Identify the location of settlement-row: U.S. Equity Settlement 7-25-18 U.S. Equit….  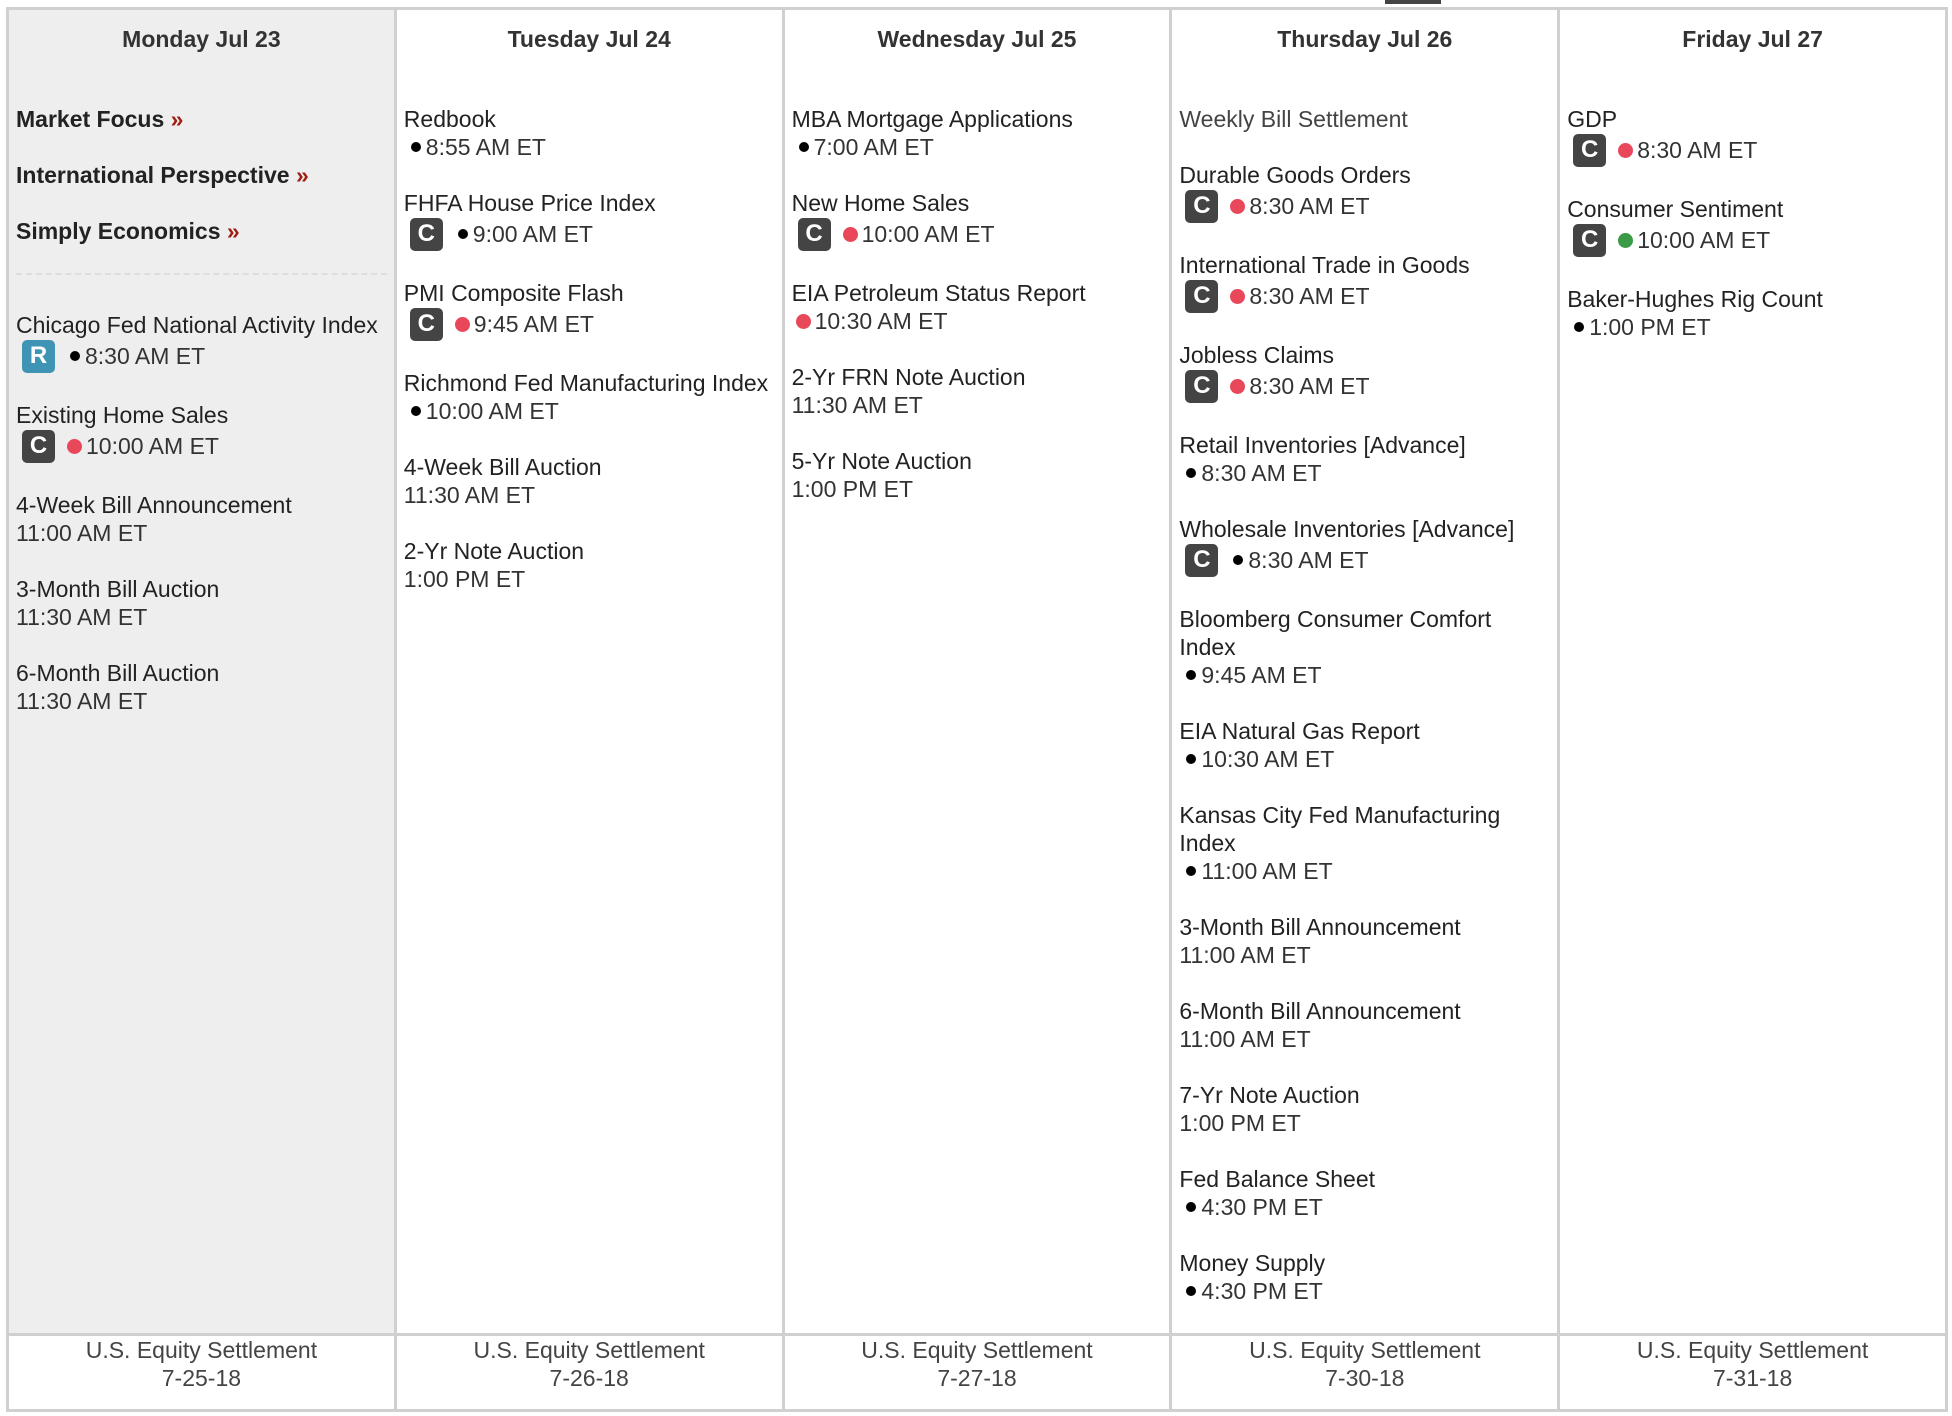
(977, 1372).